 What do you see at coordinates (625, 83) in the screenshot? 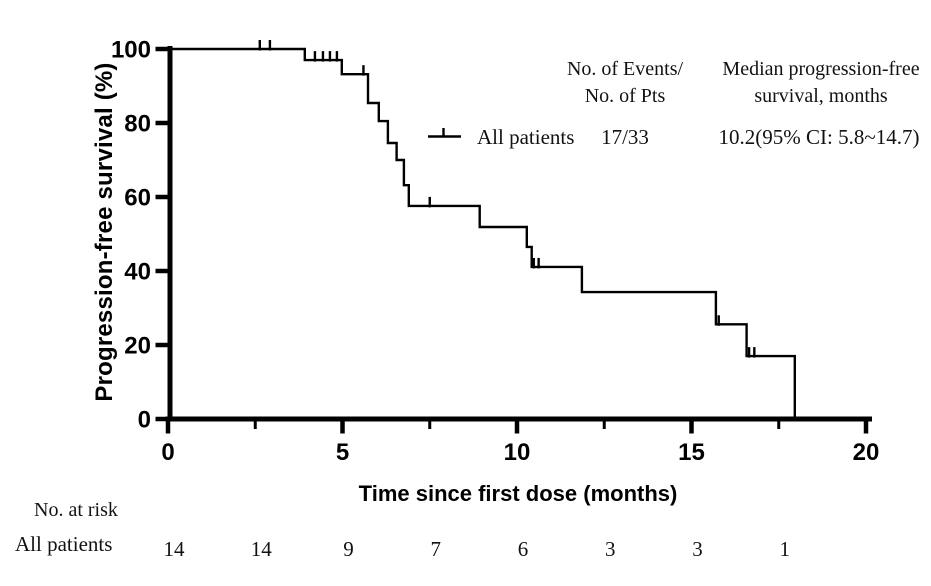
I see `legend-header-events: No. of Events/ No. of Pts` at bounding box center [625, 83].